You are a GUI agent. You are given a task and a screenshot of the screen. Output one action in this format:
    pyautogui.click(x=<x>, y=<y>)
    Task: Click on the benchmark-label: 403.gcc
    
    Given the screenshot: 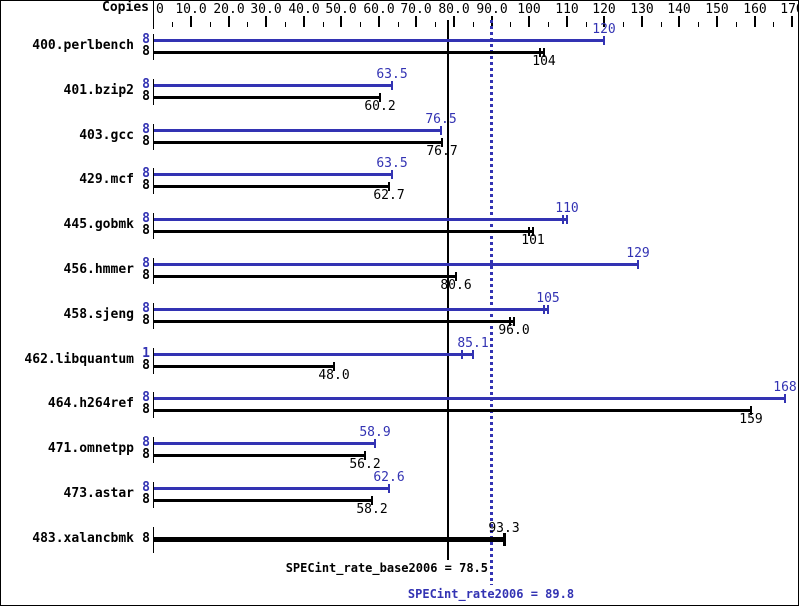 What is the action you would take?
    pyautogui.click(x=106, y=135)
    